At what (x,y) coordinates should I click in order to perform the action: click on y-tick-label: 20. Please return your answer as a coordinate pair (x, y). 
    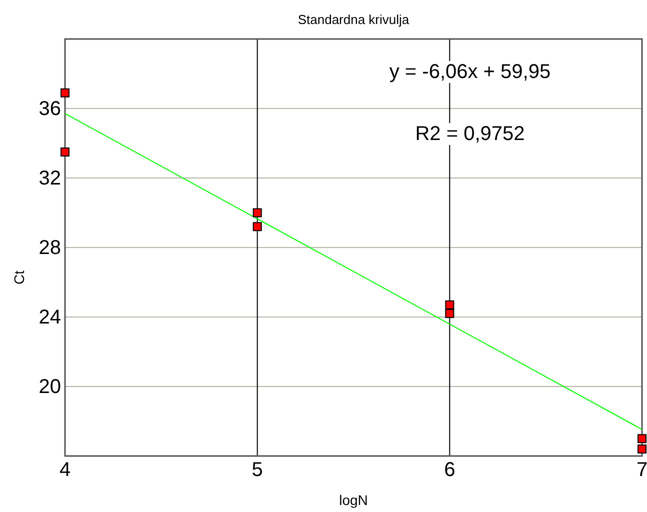
    Looking at the image, I should click on (49, 387).